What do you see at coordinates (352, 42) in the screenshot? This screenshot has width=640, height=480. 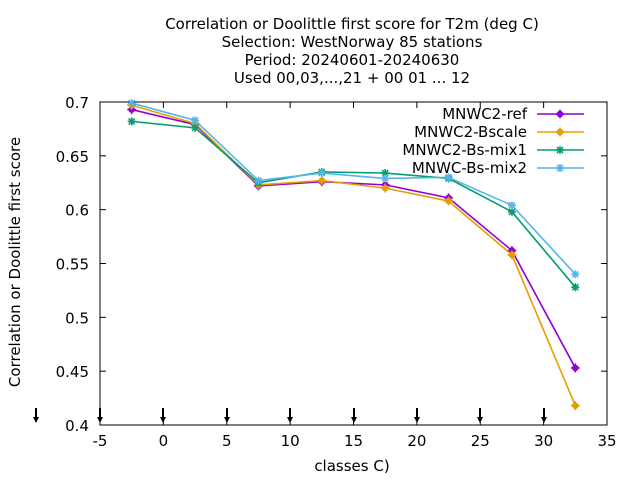 I see `title-line-1: Selection: WestNorway 85 stations` at bounding box center [352, 42].